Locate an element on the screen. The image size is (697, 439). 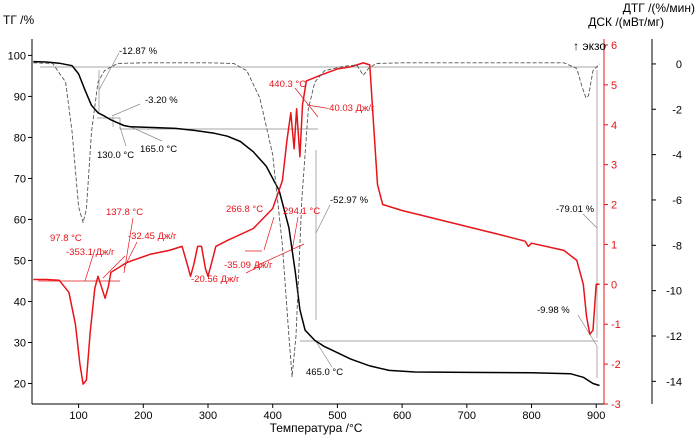
tg-tick-label: 60 is located at coordinates (20, 220).